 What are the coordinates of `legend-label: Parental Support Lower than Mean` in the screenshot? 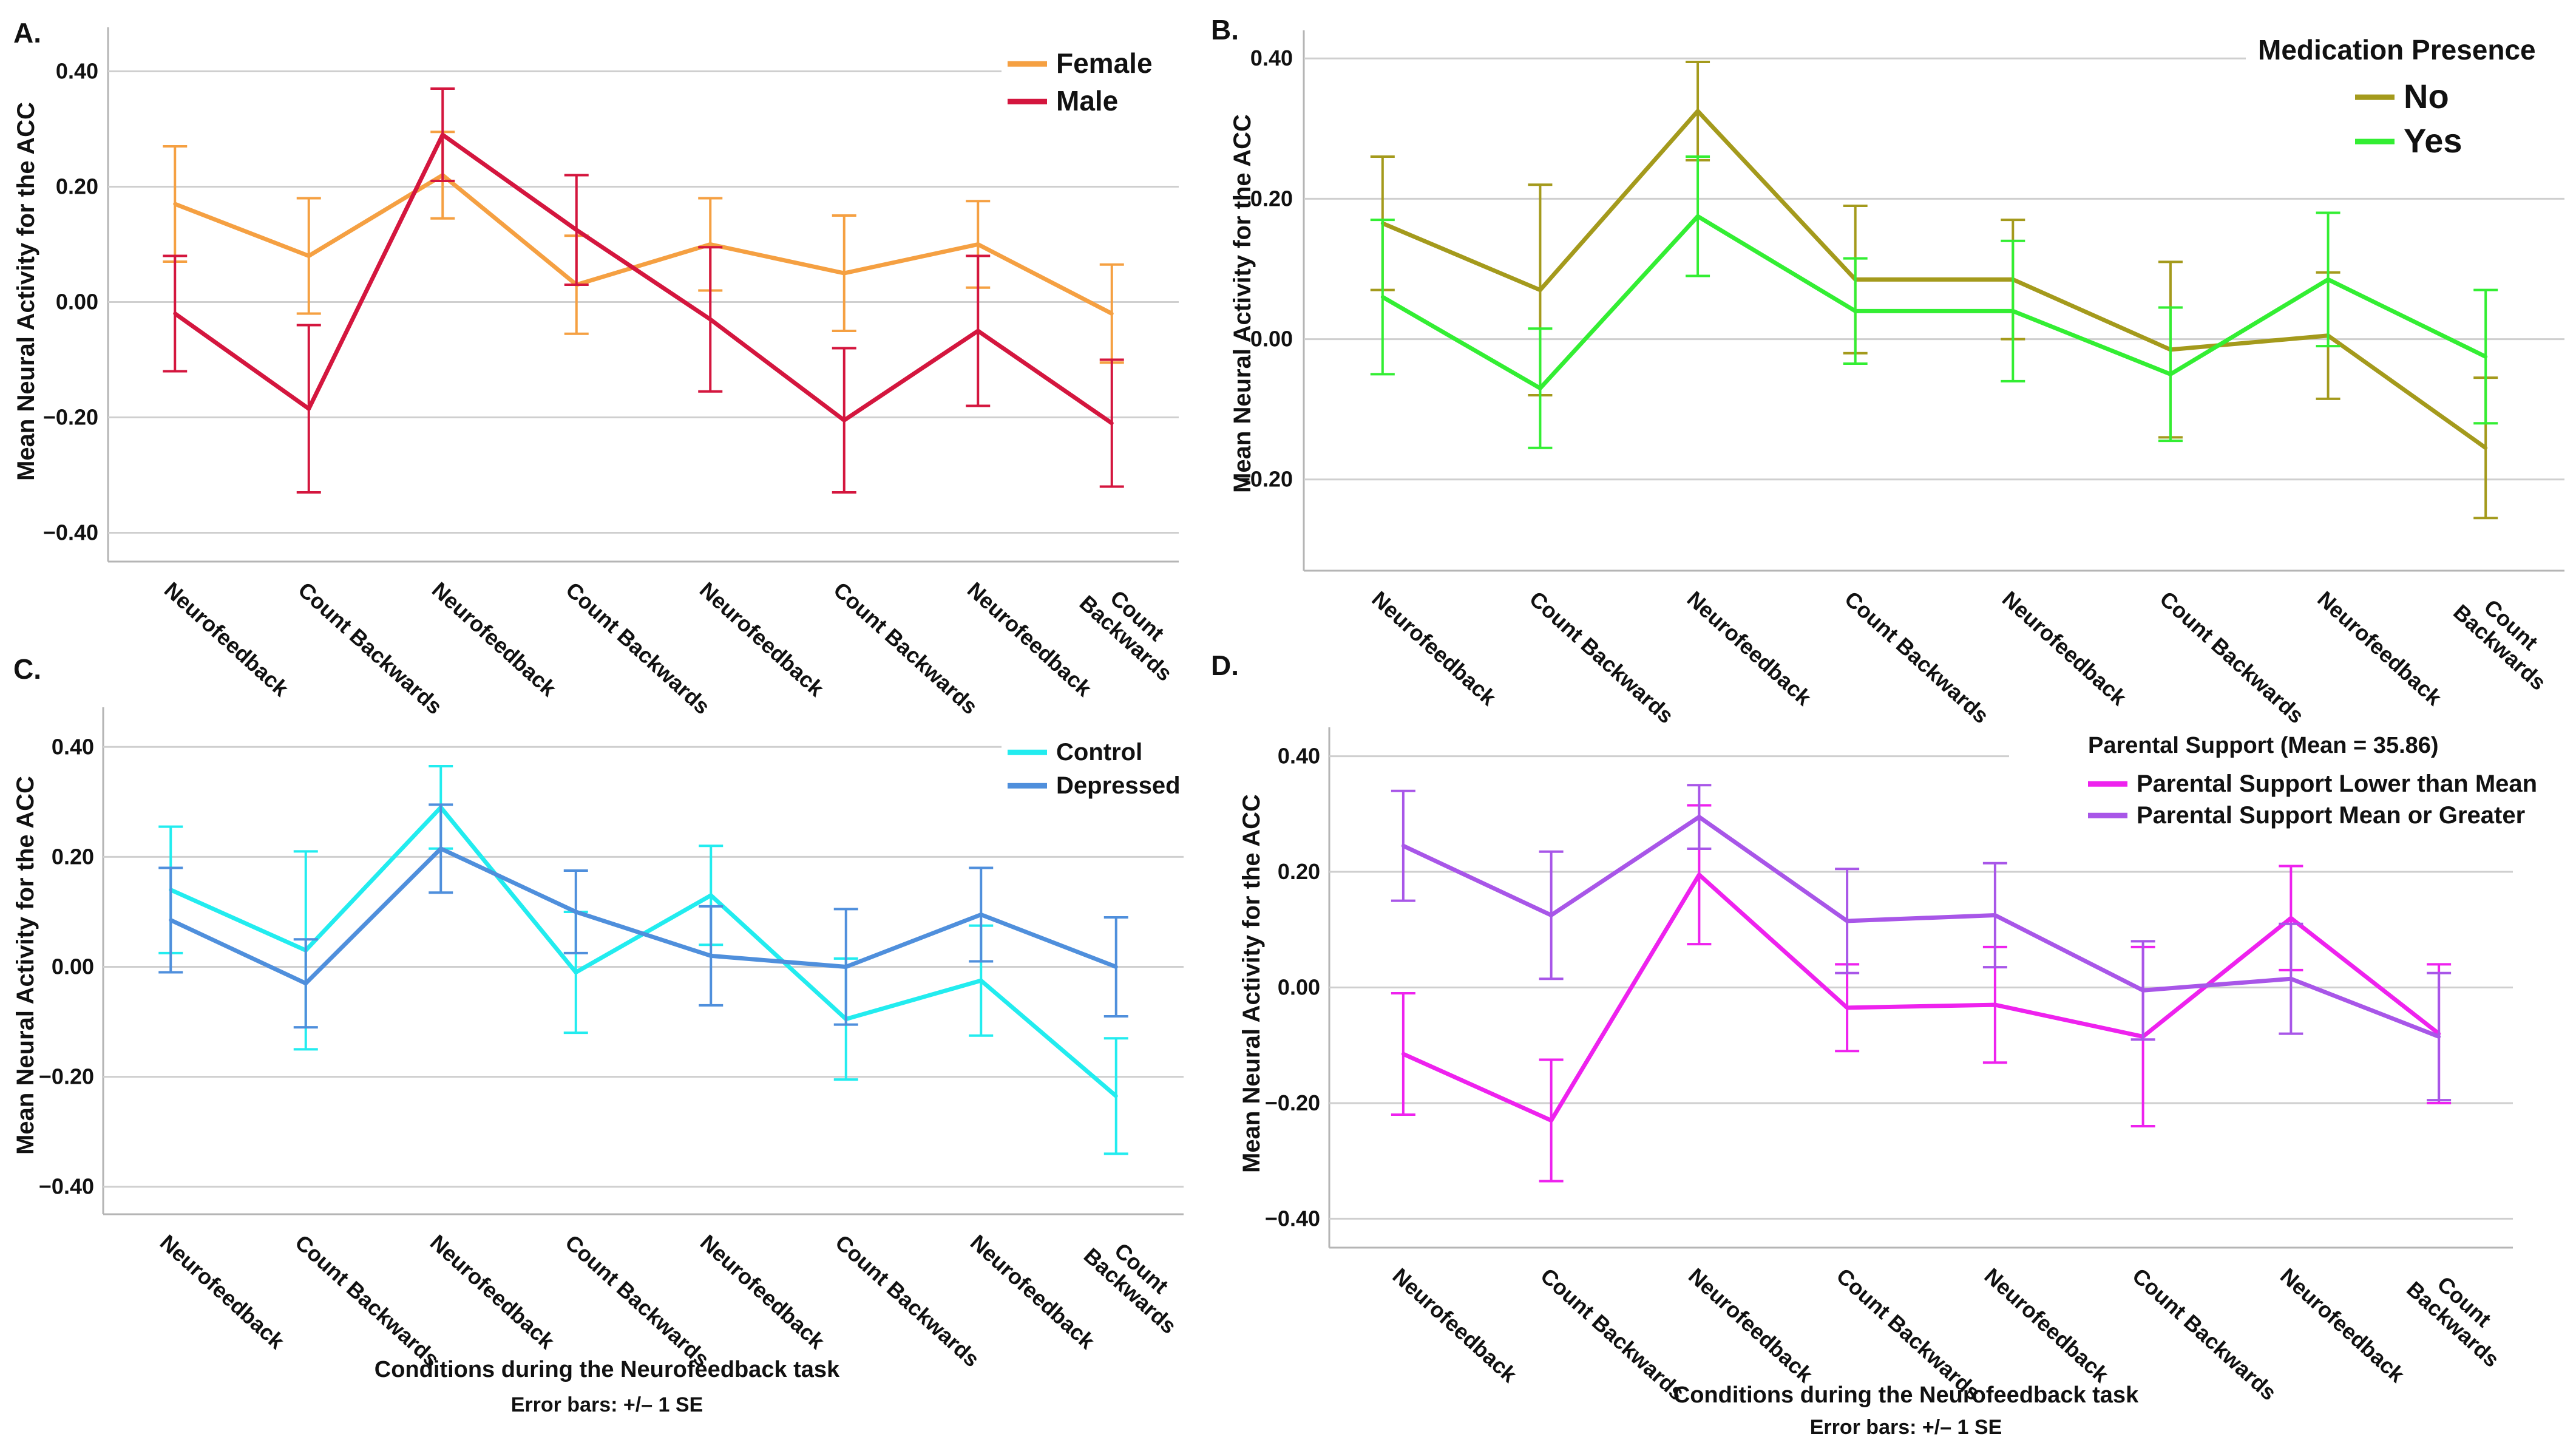 It's located at (2337, 783).